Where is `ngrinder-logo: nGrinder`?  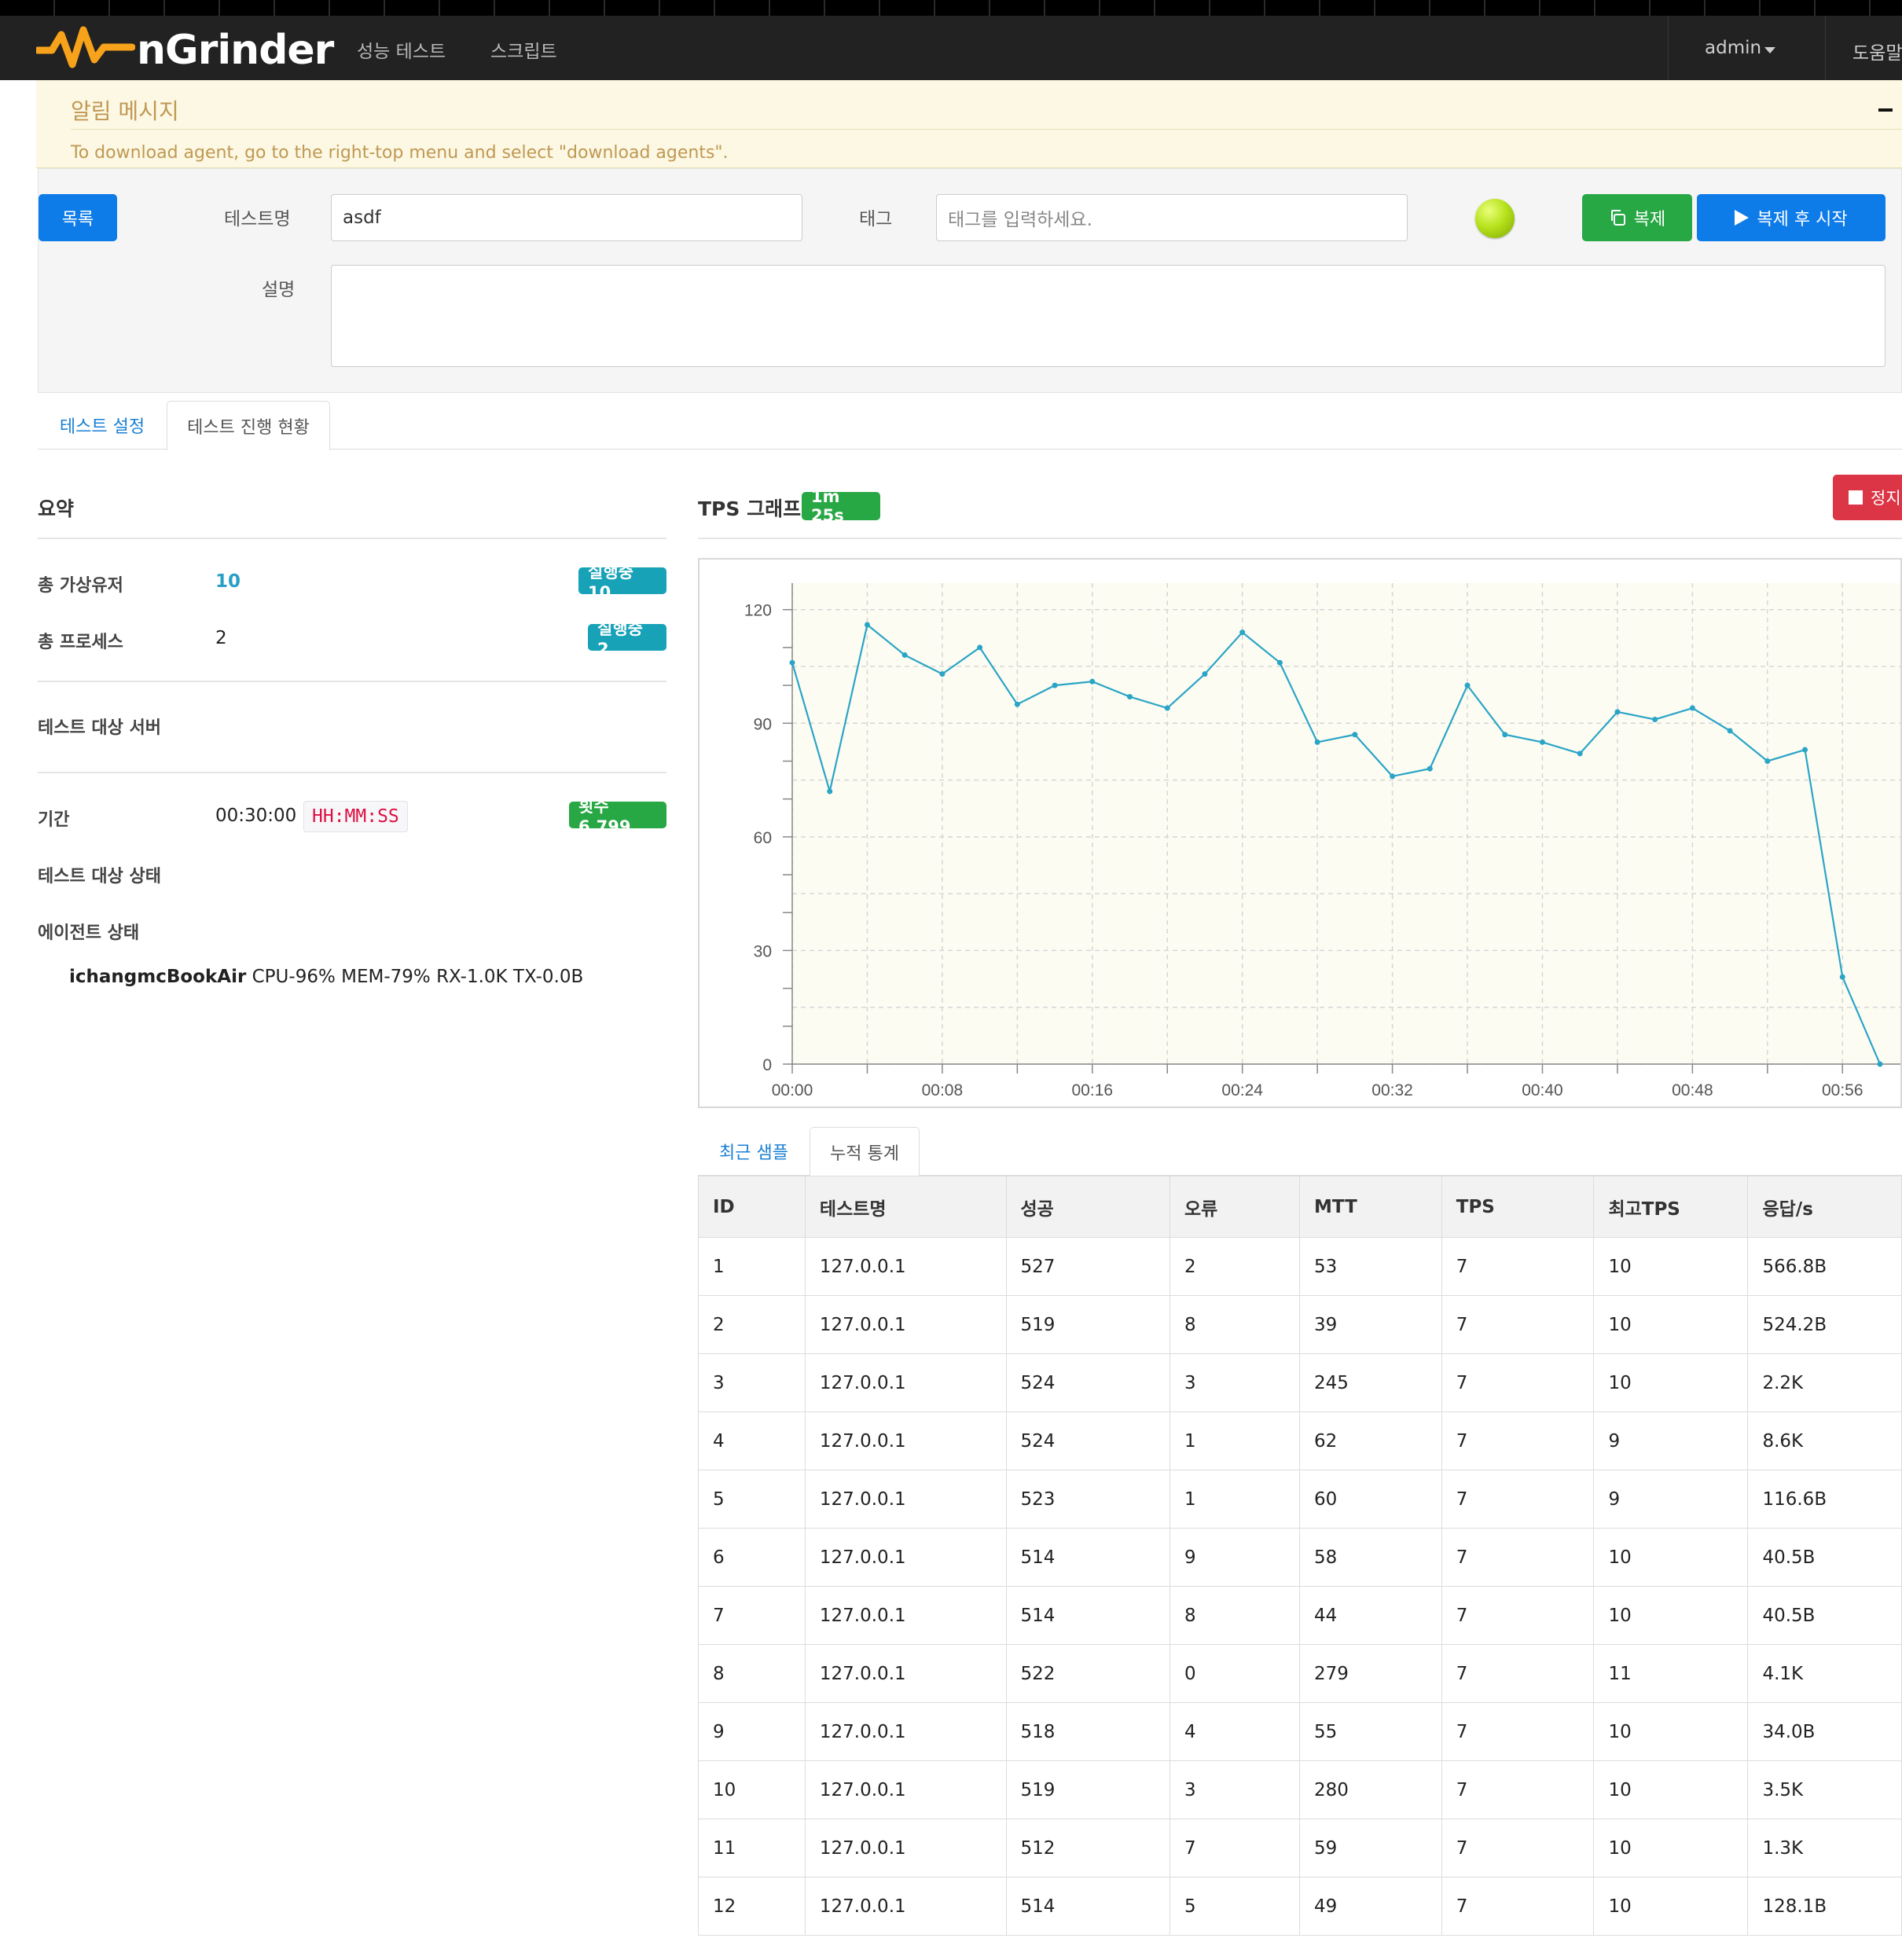 ngrinder-logo: nGrinder is located at coordinates (184, 49).